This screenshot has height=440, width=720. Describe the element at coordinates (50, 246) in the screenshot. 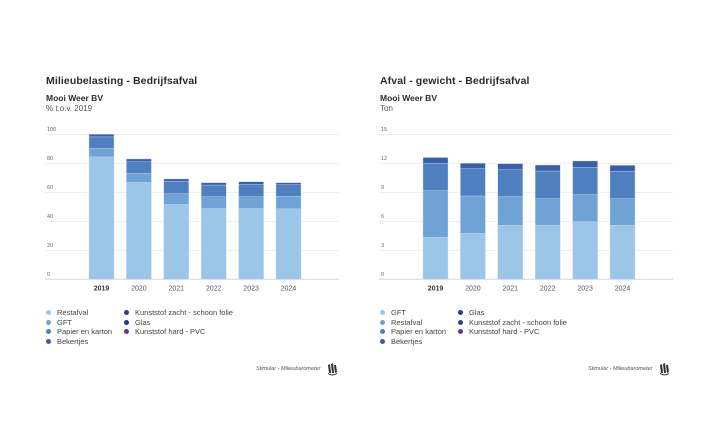

I see `y-tick-label: 20` at that location.